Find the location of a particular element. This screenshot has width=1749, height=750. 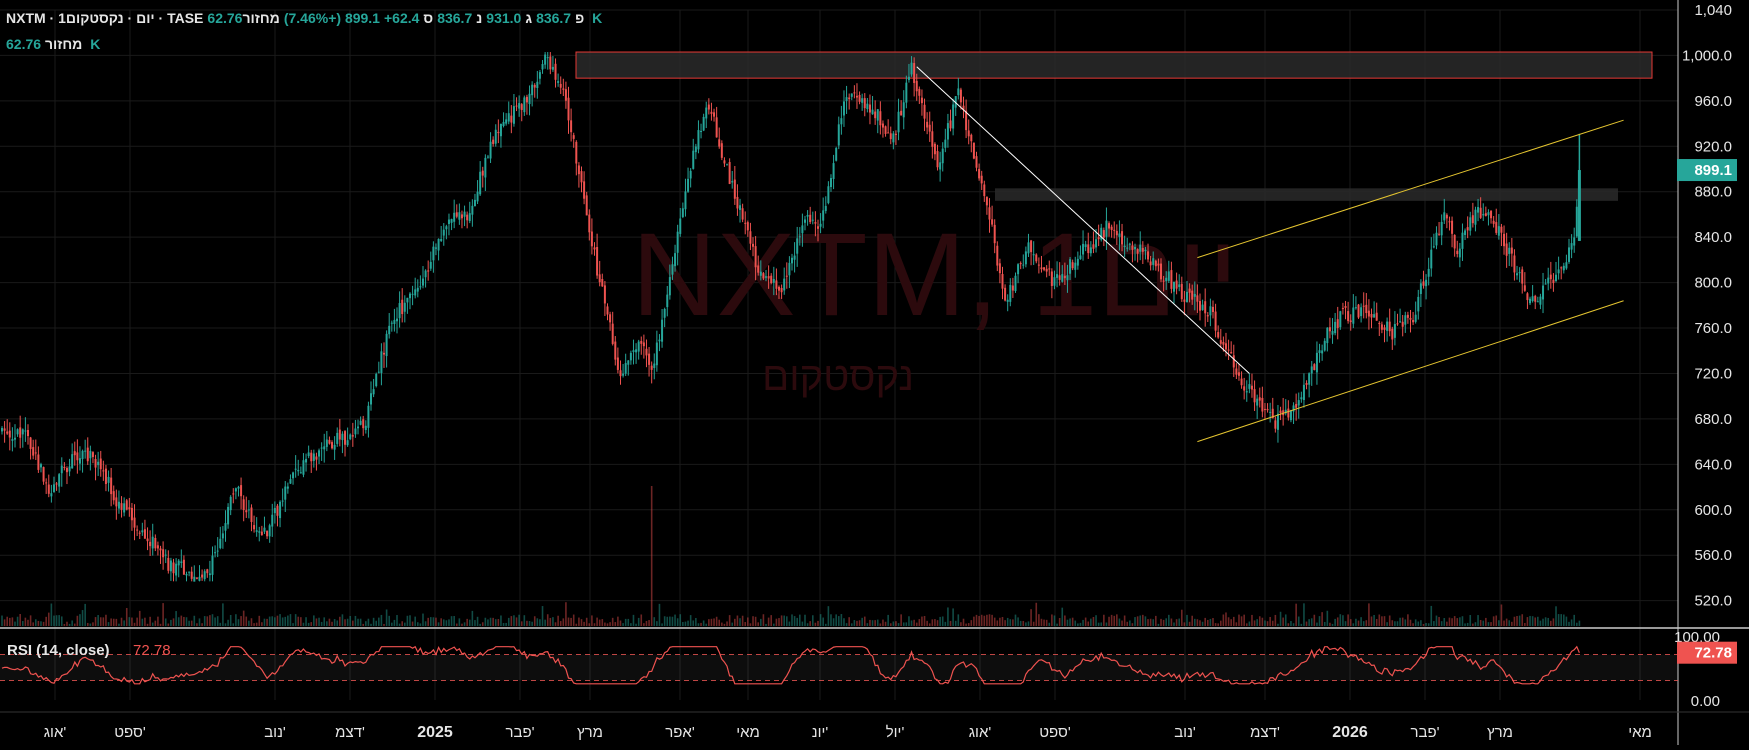

high-label: ג is located at coordinates (529, 18).